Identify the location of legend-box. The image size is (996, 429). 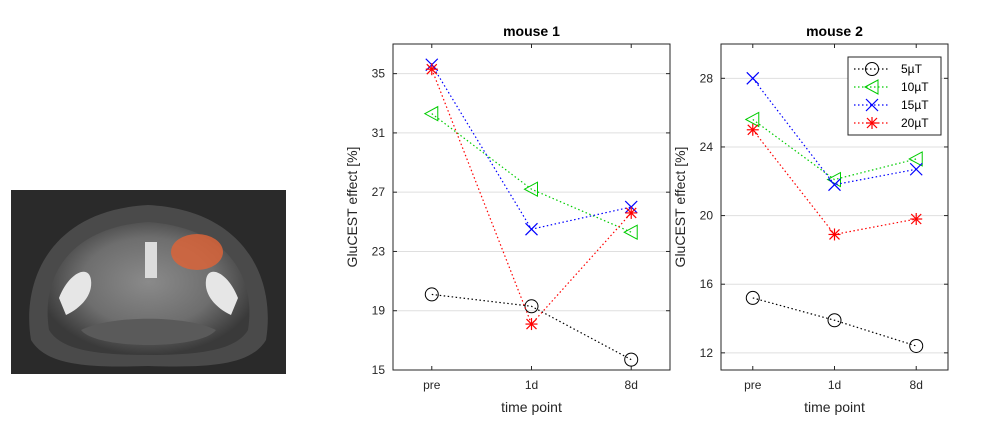
(894, 96).